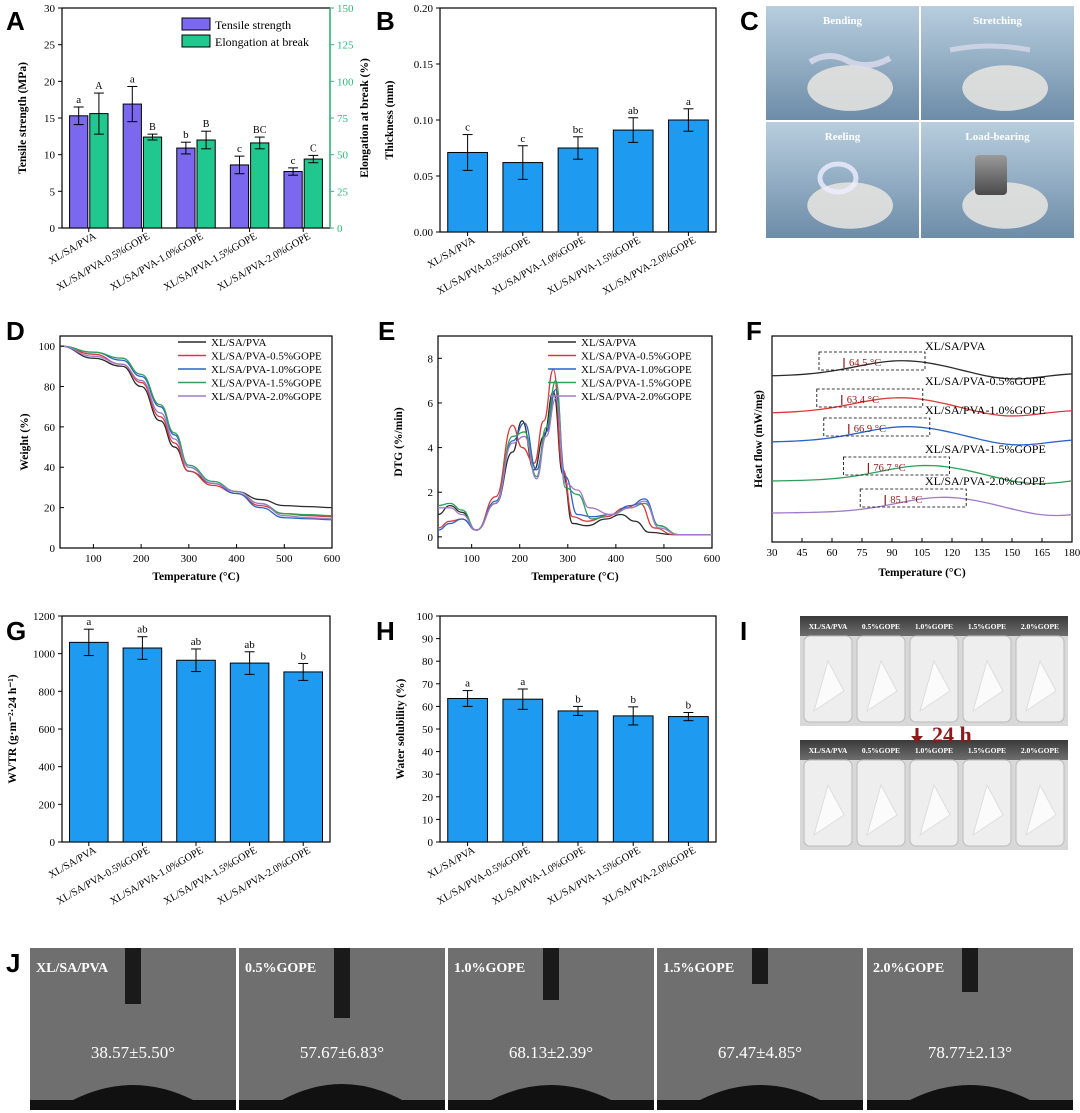 This screenshot has height=1113, width=1080. I want to click on chart-a-ytick-label: 10, so click(50, 156).